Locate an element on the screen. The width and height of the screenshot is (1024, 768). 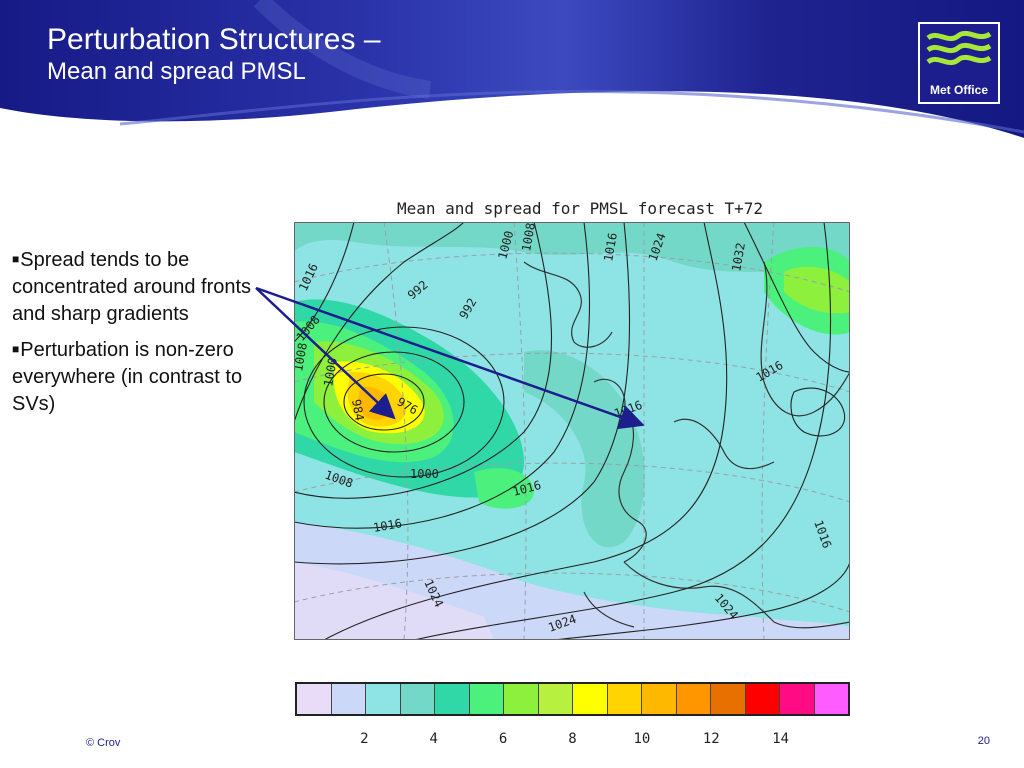
contour-label: 1032 is located at coordinates (738, 257).